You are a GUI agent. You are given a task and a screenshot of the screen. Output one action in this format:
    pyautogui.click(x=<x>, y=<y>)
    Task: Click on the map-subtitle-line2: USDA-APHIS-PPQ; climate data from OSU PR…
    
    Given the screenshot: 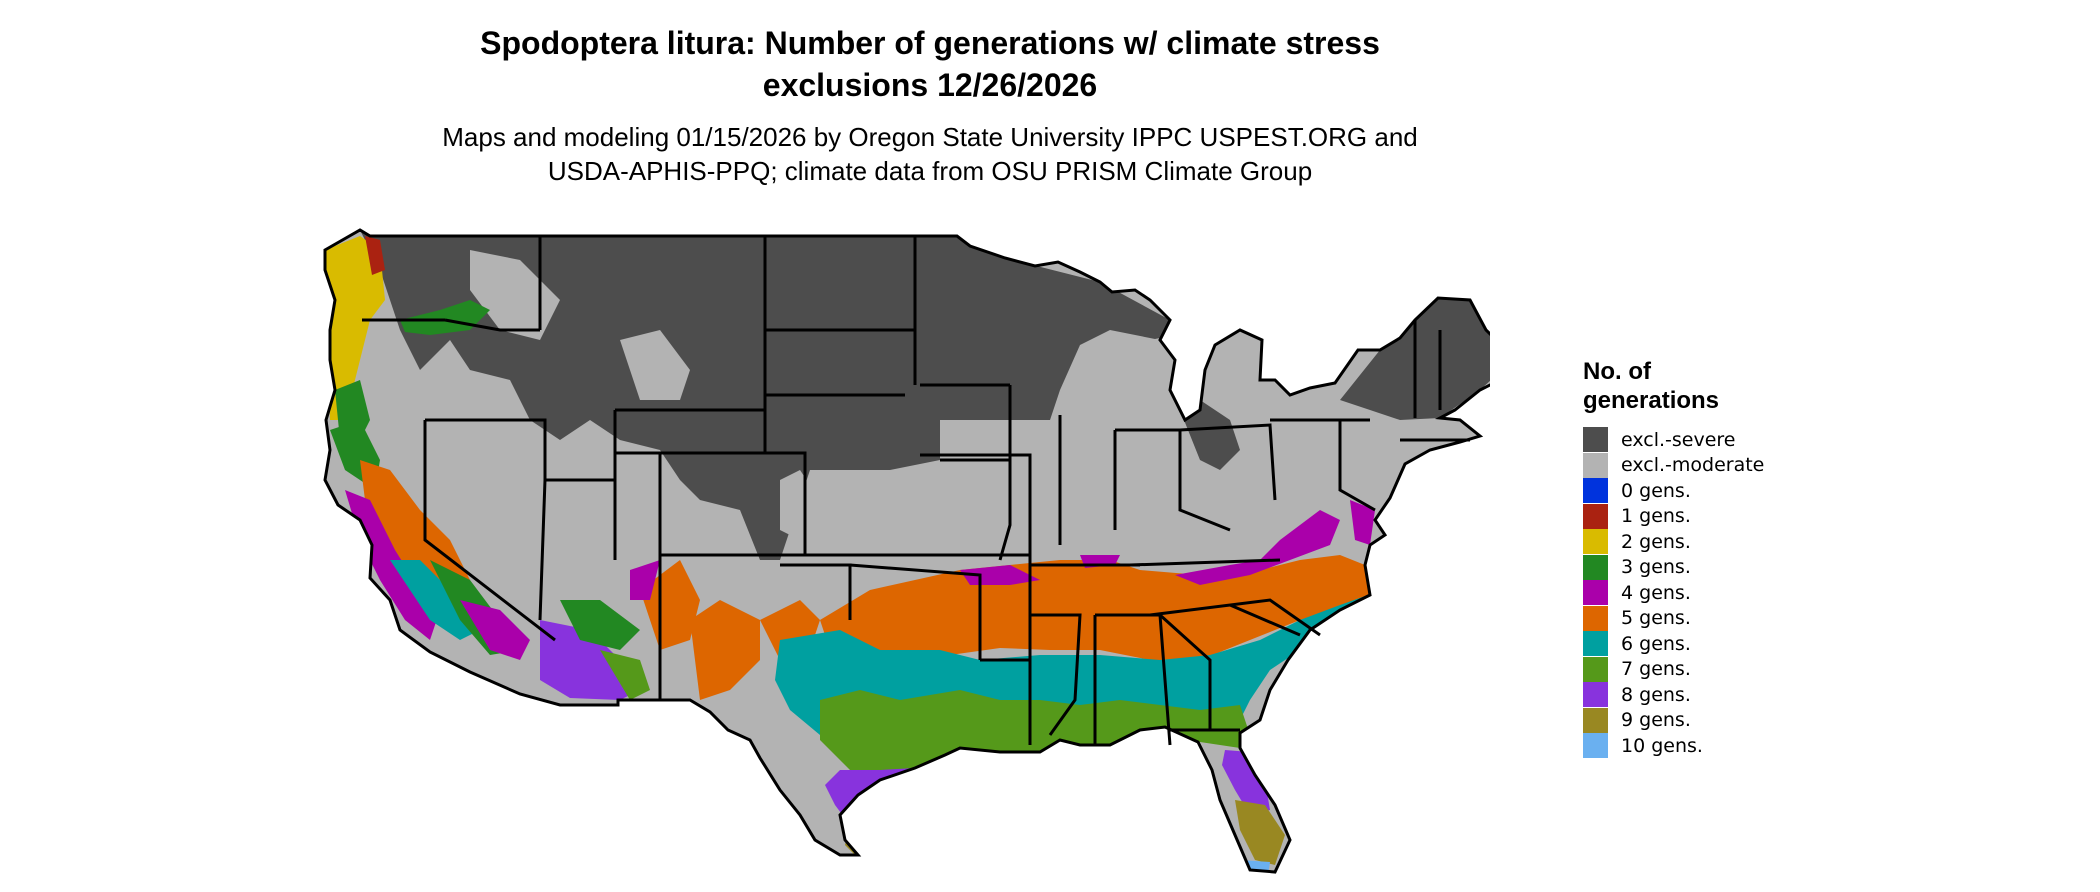 What is the action you would take?
    pyautogui.click(x=930, y=171)
    